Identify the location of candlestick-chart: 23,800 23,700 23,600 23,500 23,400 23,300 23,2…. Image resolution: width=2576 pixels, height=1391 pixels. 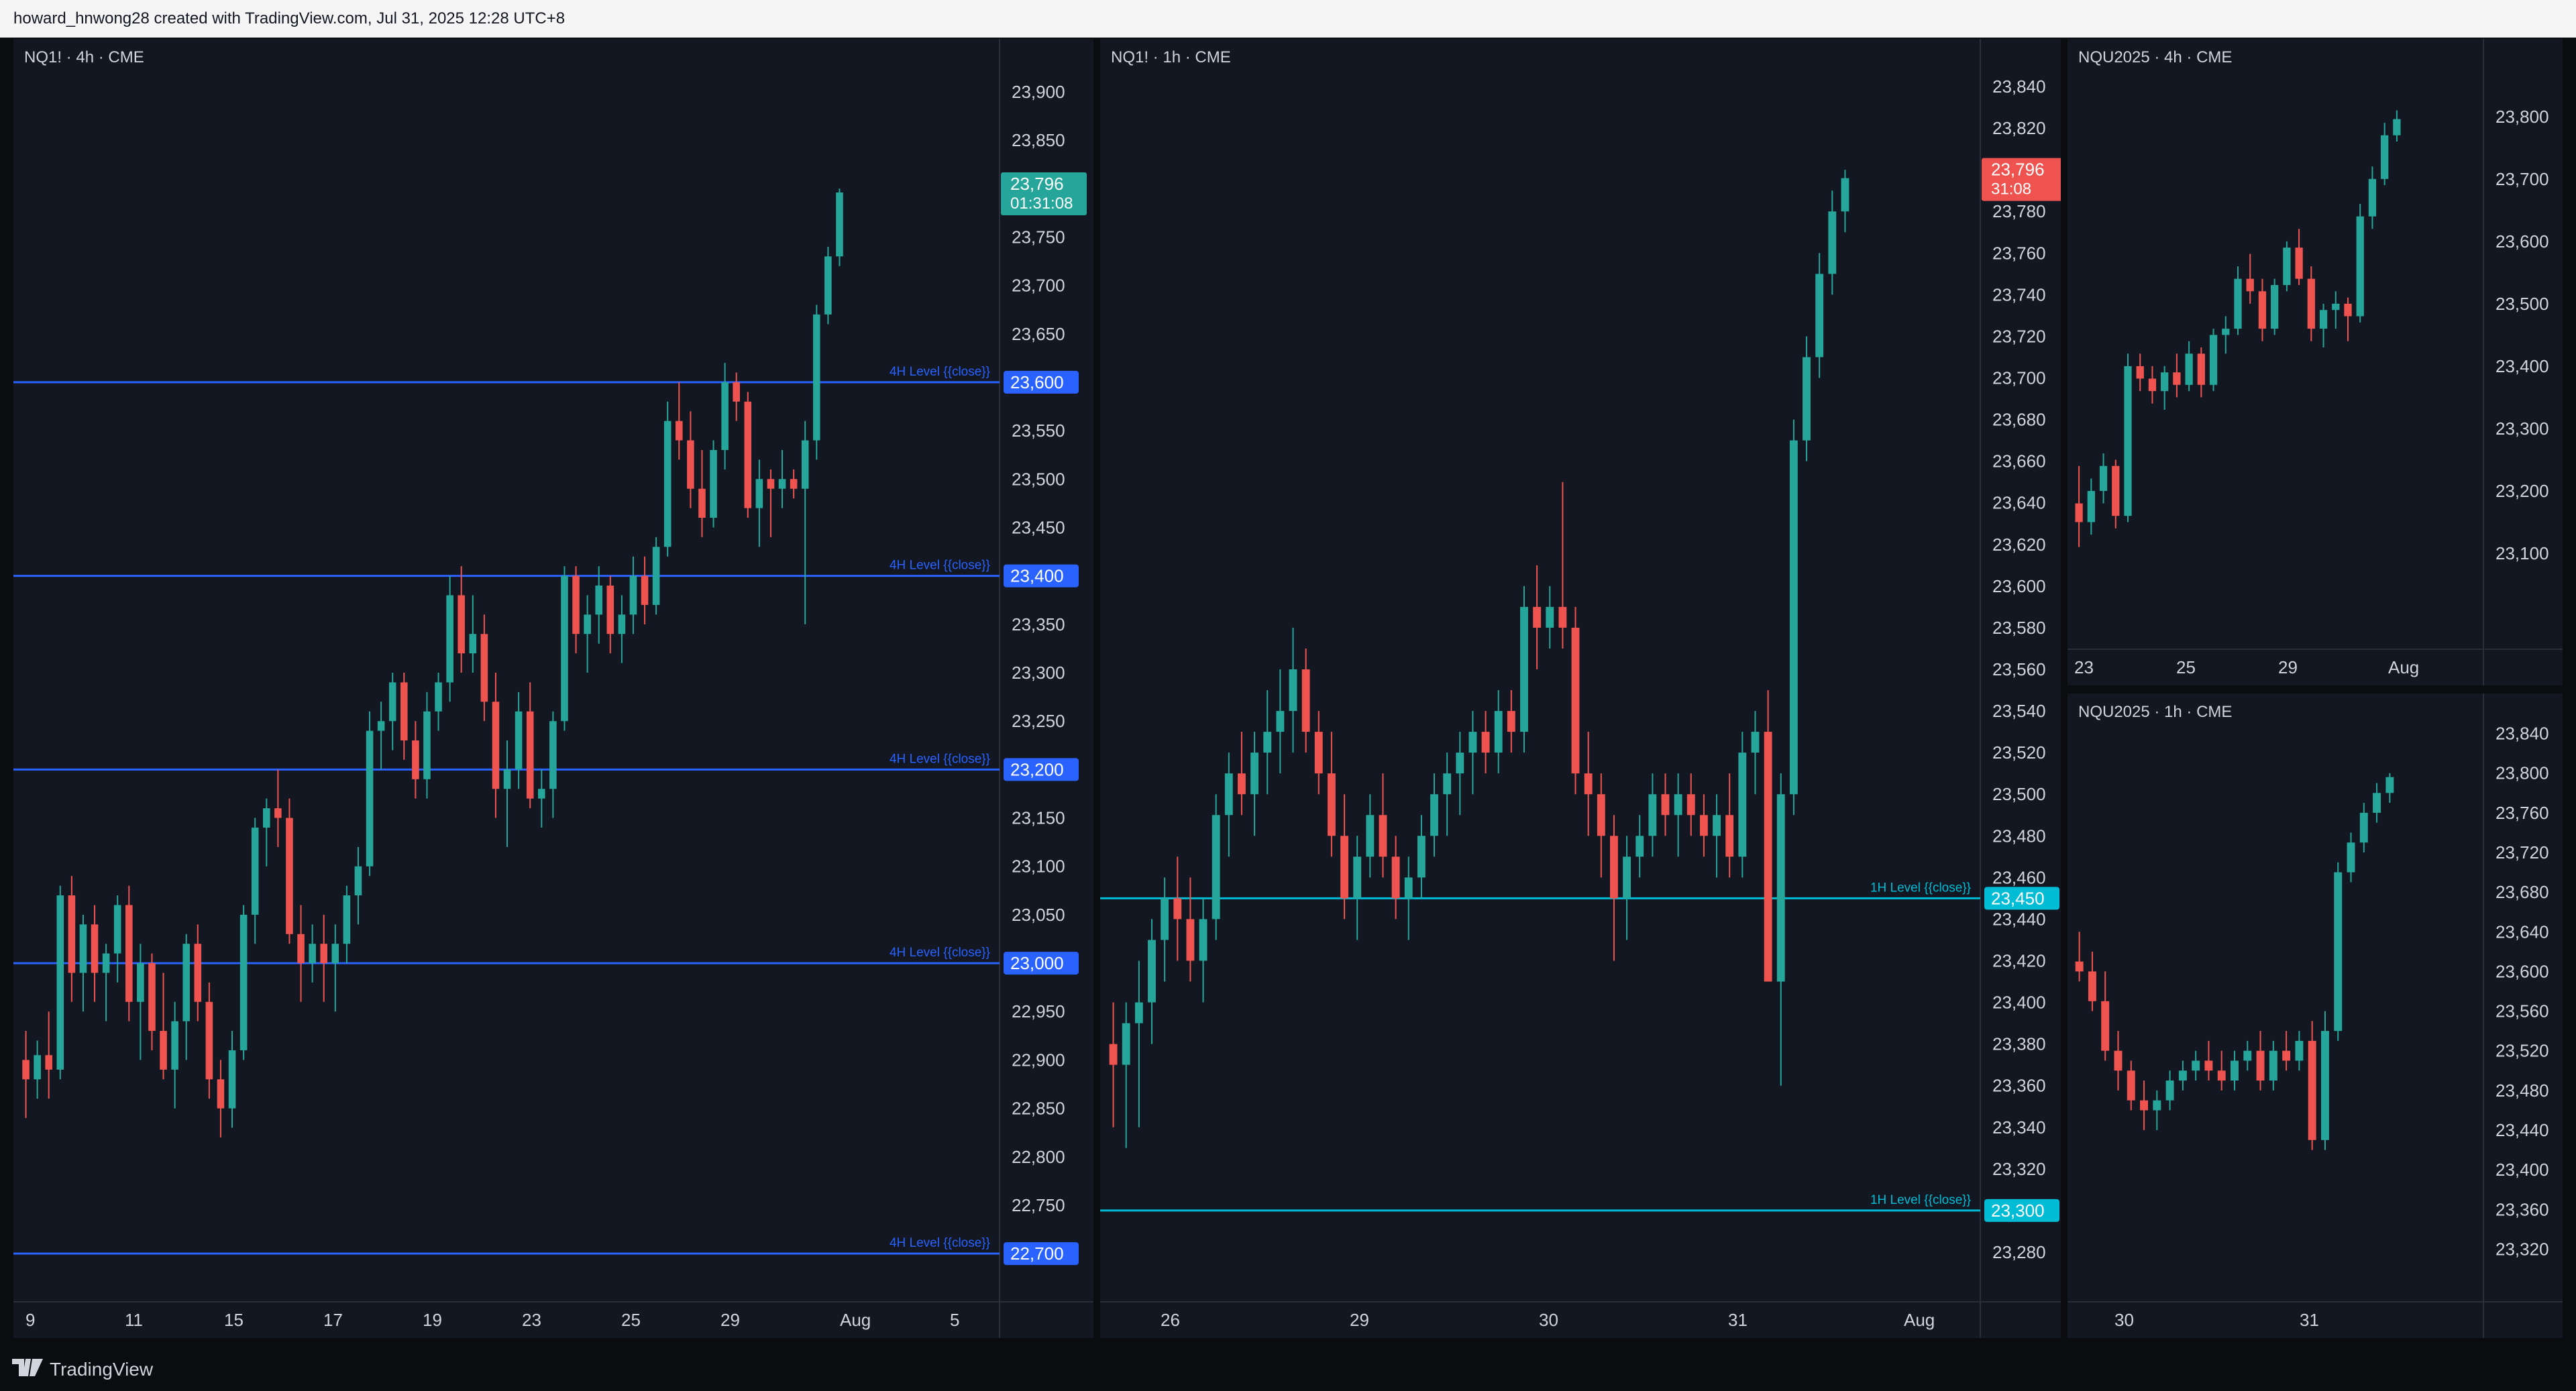
(2315, 362).